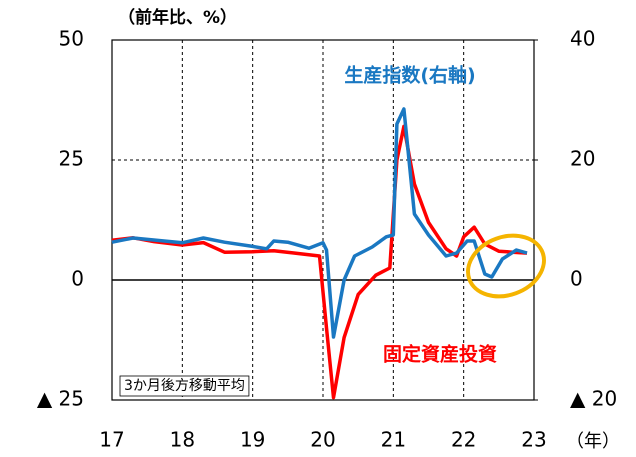 The width and height of the screenshot is (636, 457). I want to click on y2-tick-label: 20, so click(582, 159).